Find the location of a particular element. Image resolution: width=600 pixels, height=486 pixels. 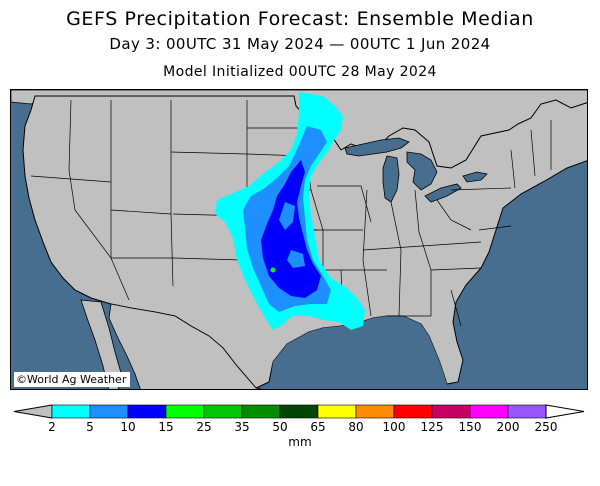

legend-tick-label: 15 is located at coordinates (165, 427).